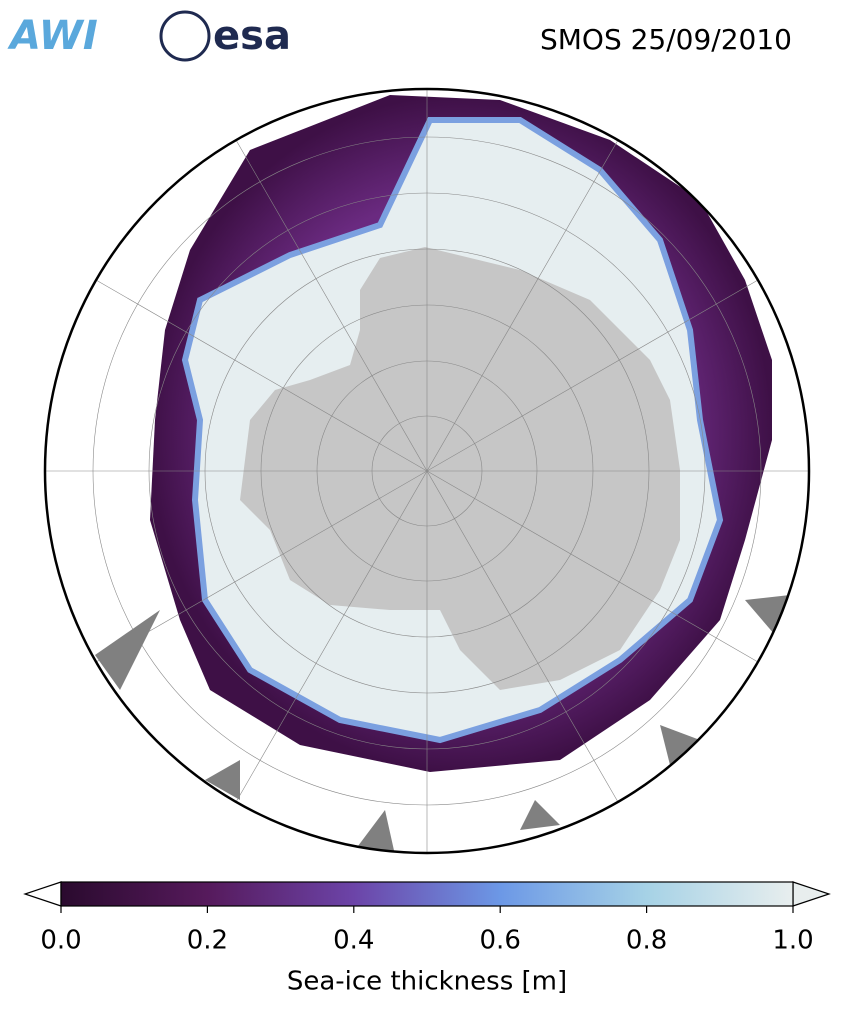  I want to click on colorbar-tick-label: 0.4, so click(353, 941).